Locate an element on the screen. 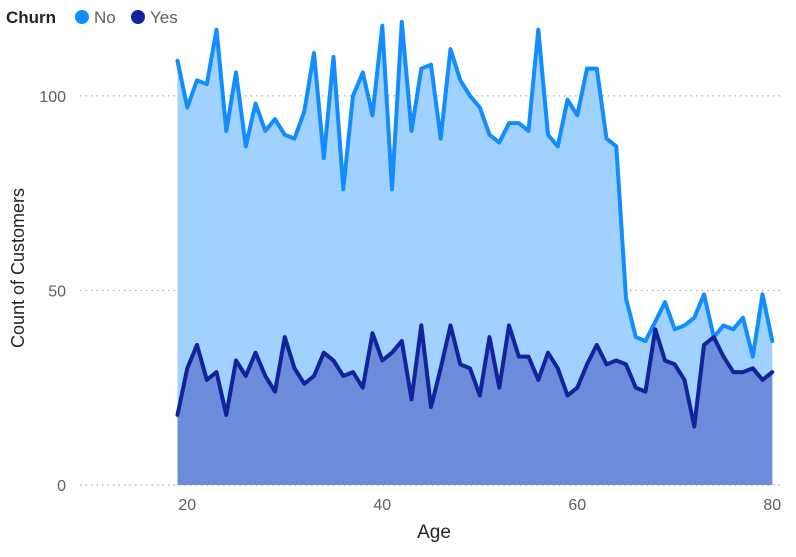 This screenshot has height=557, width=796. legend: Churn No Yes is located at coordinates (92, 17).